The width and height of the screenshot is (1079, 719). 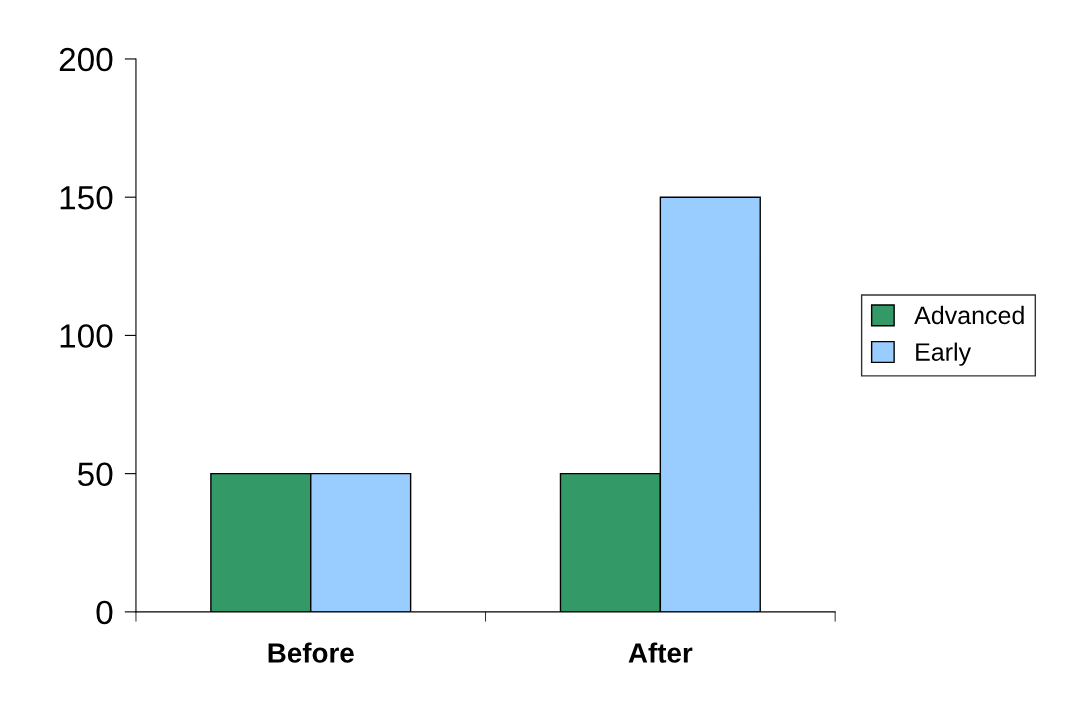 What do you see at coordinates (660, 652) in the screenshot?
I see `x-tick-label: After` at bounding box center [660, 652].